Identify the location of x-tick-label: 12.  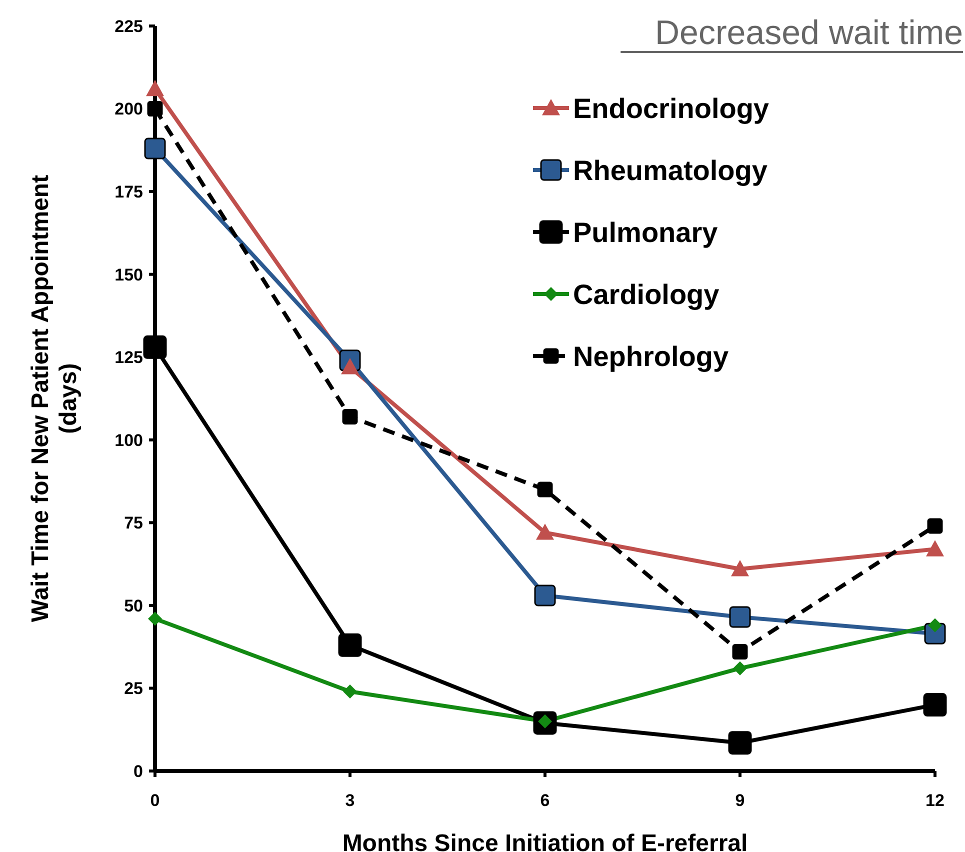
(935, 800).